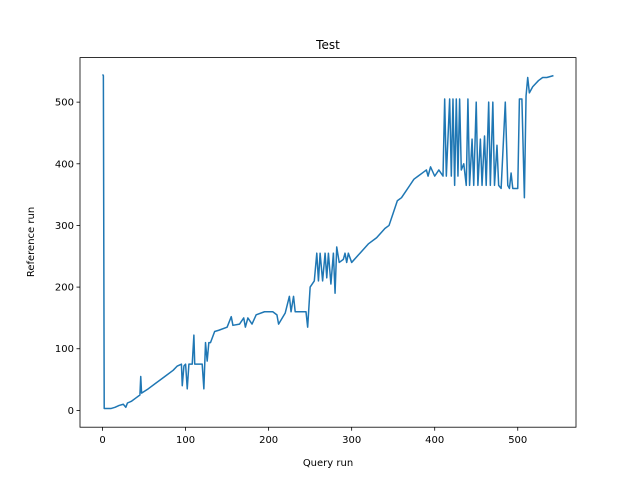 The width and height of the screenshot is (640, 484). I want to click on y-tick-label: 500, so click(64, 103).